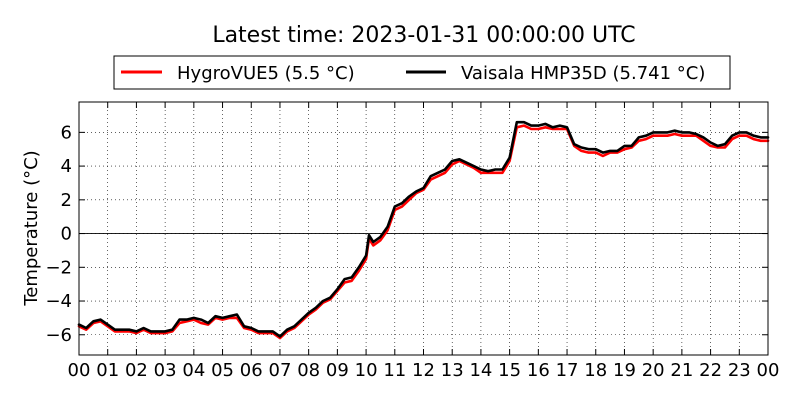  What do you see at coordinates (710, 370) in the screenshot?
I see `x-tick-label: 22` at bounding box center [710, 370].